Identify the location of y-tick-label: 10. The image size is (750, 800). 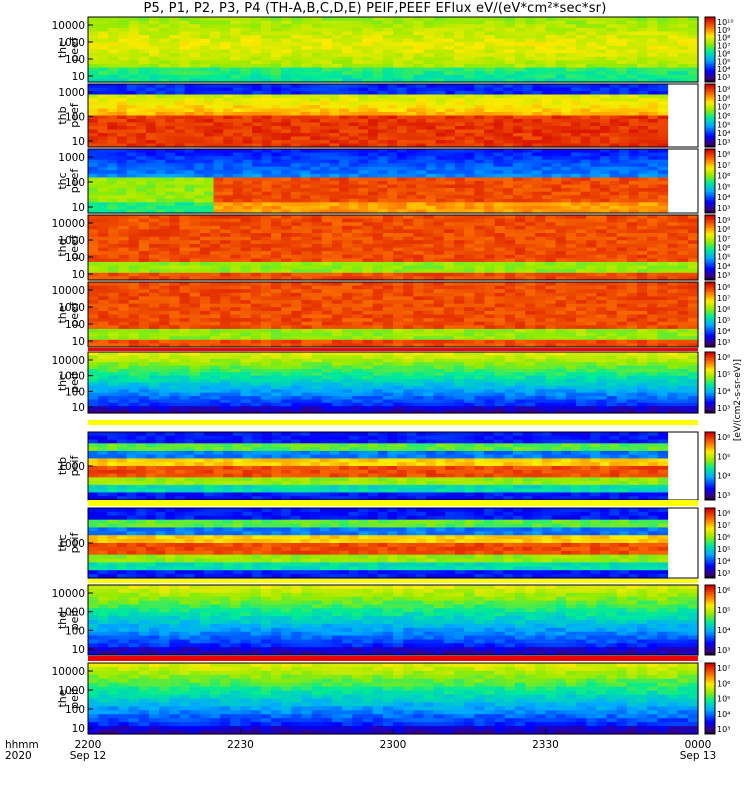
(78, 77).